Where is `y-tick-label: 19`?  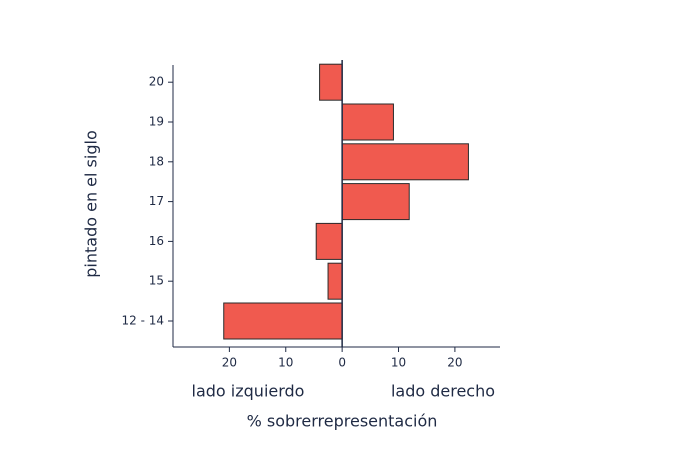 y-tick-label: 19 is located at coordinates (156, 122).